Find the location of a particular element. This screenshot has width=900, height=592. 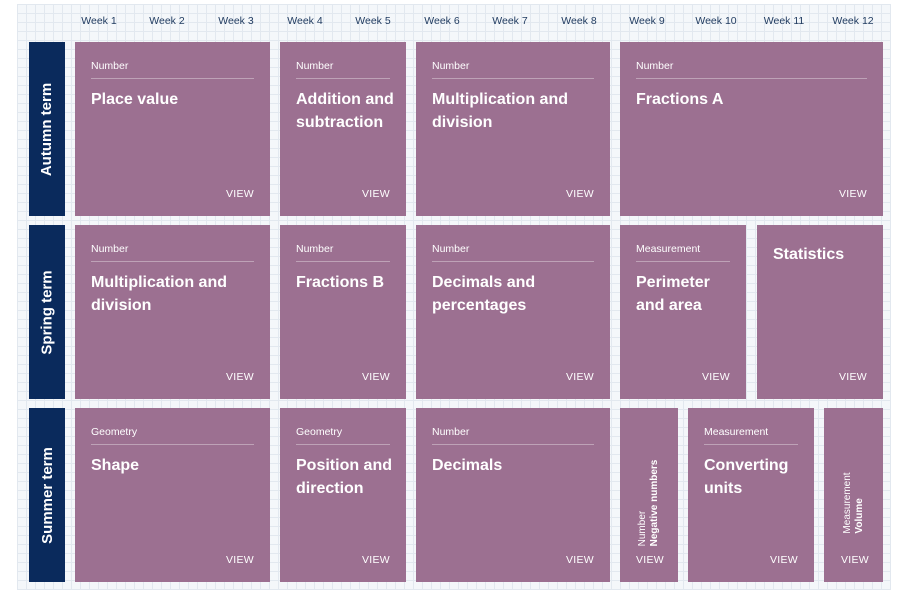

unit-card-decimals-percentages: Number Decimals and percentages VIEW is located at coordinates (513, 312).